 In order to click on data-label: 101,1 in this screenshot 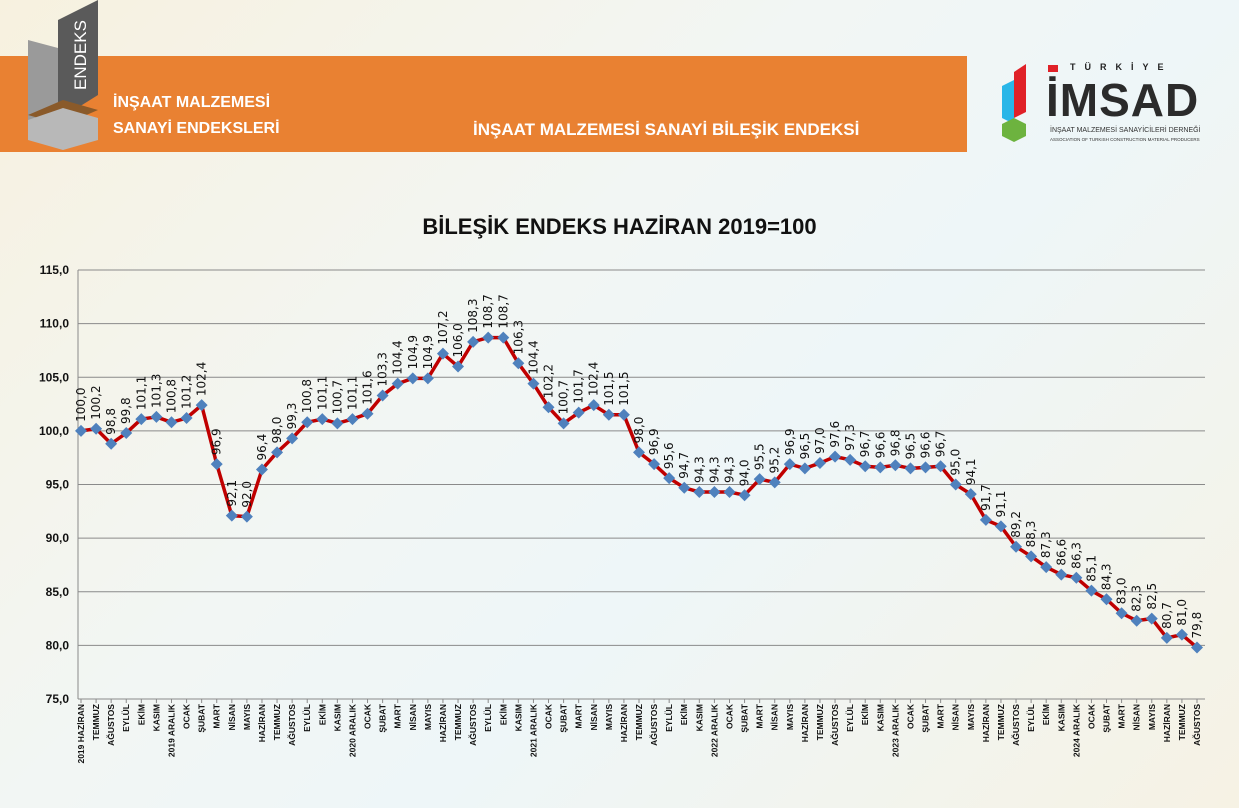, I will do `click(322, 393)`.